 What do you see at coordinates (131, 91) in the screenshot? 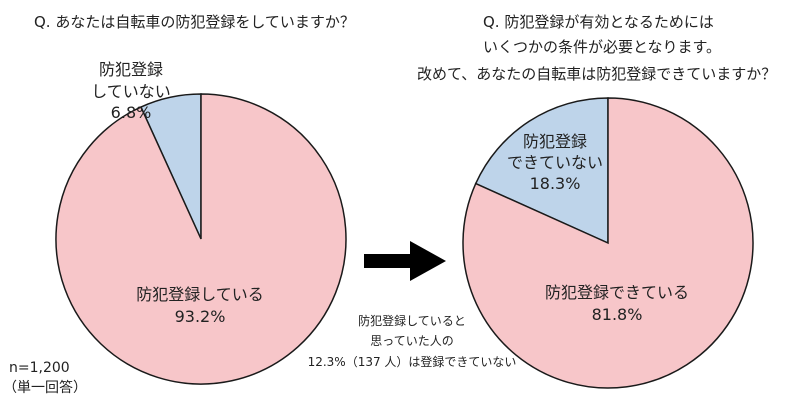
I see `left-minor-label-line-2: していない` at bounding box center [131, 91].